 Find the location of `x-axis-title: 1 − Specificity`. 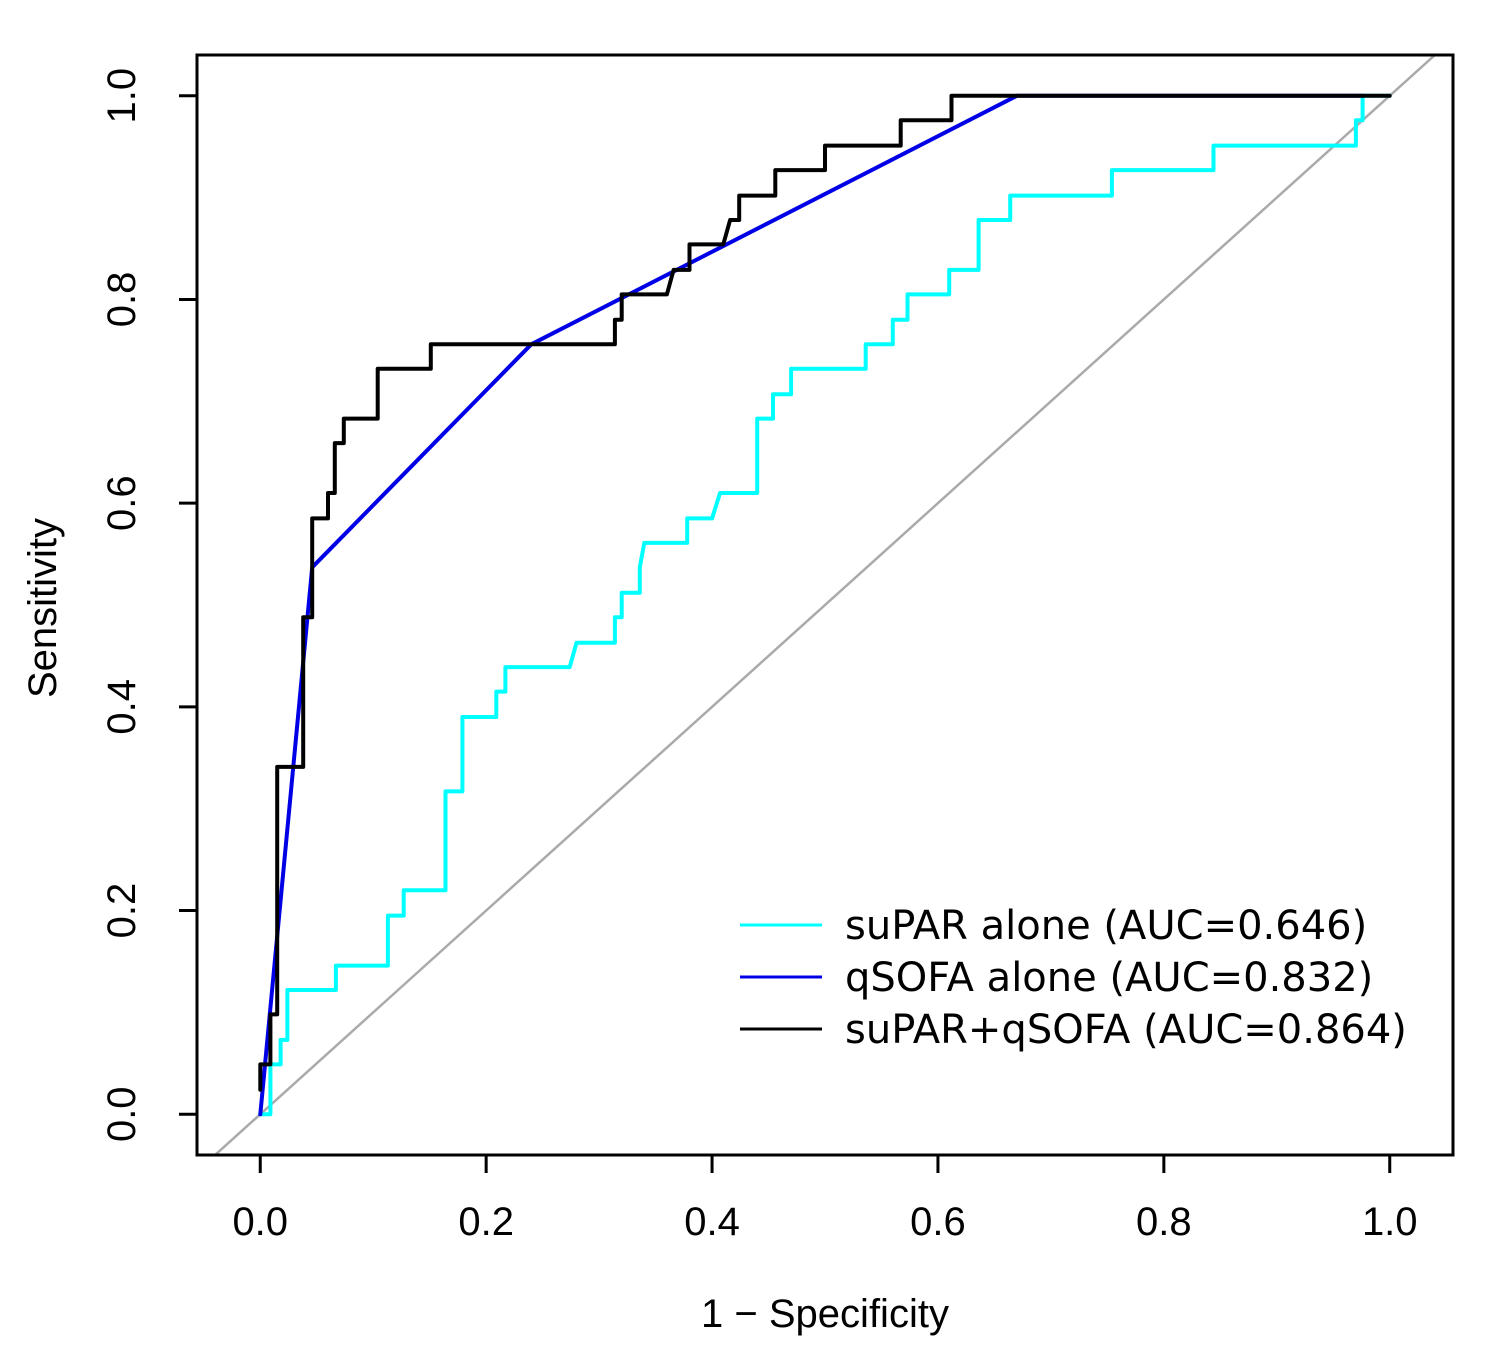

x-axis-title: 1 − Specificity is located at coordinates (825, 1314).